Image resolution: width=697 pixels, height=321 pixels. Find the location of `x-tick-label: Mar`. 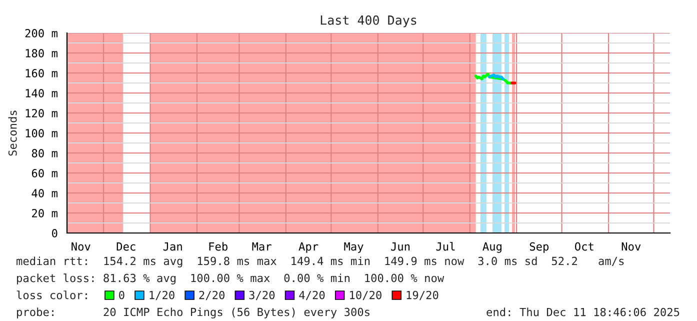

x-tick-label: Mar is located at coordinates (262, 246).